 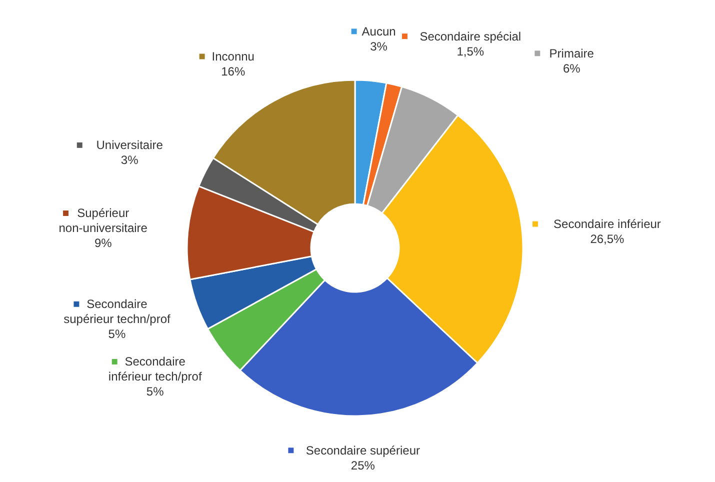 I want to click on data-label: 9%, so click(x=103, y=243).